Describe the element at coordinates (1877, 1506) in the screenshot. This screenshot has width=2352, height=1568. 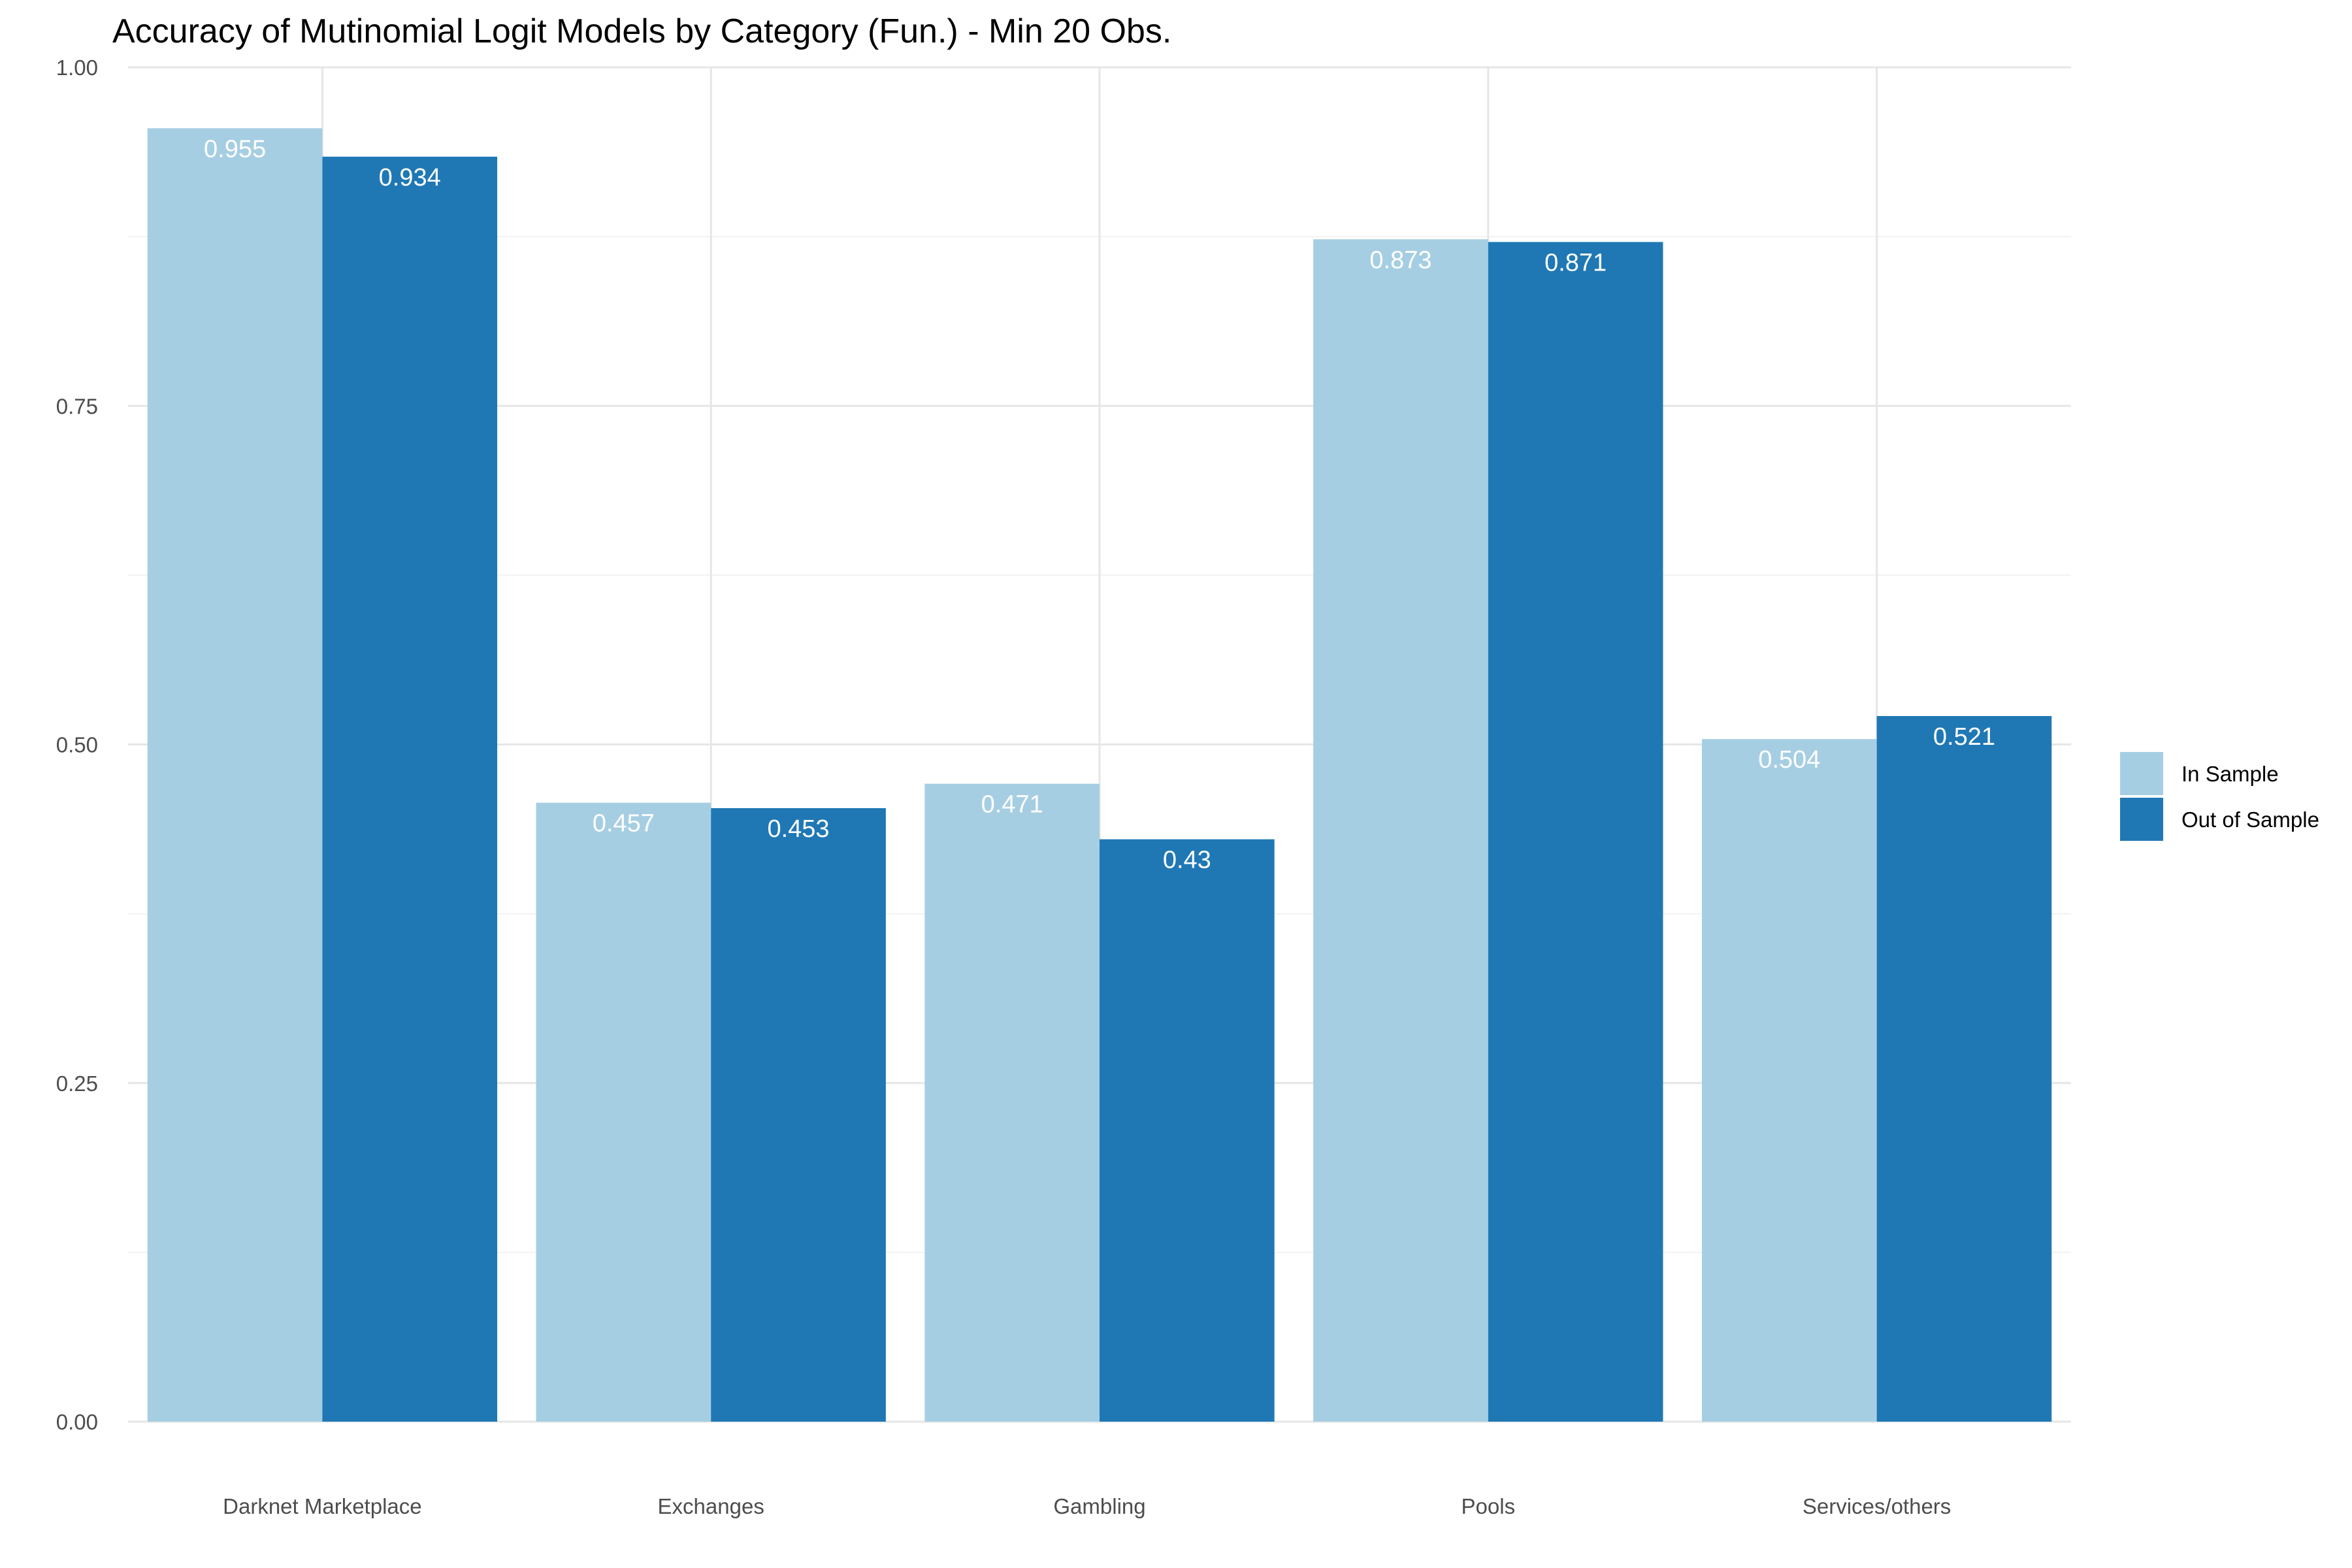
I see `x-tick-label: Services/others` at that location.